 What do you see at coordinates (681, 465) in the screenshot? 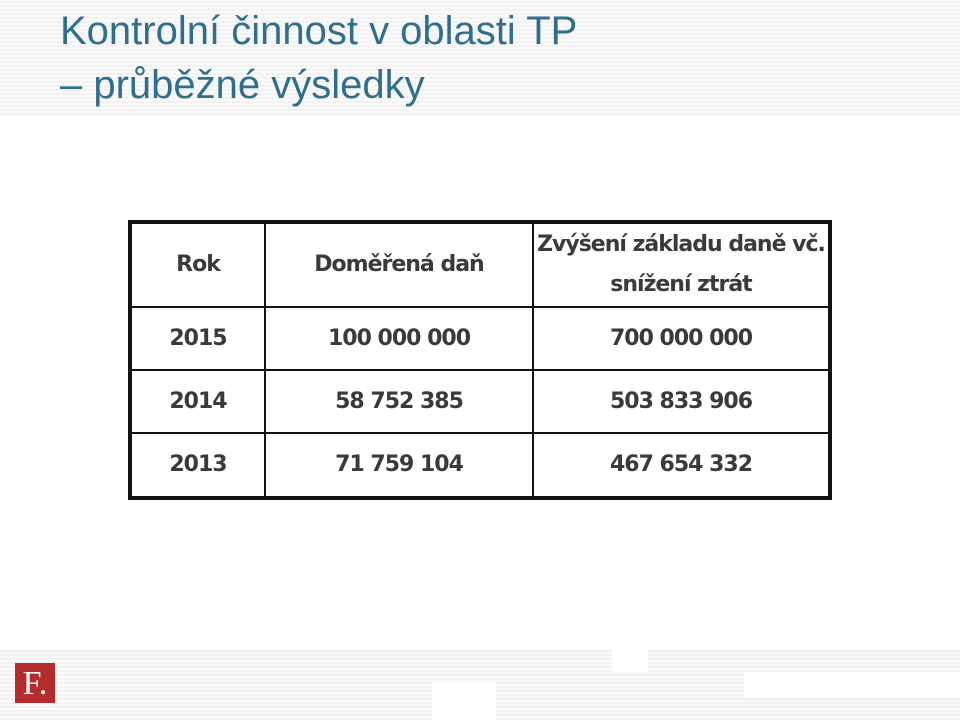
I see `table-cell: 467 654 332` at bounding box center [681, 465].